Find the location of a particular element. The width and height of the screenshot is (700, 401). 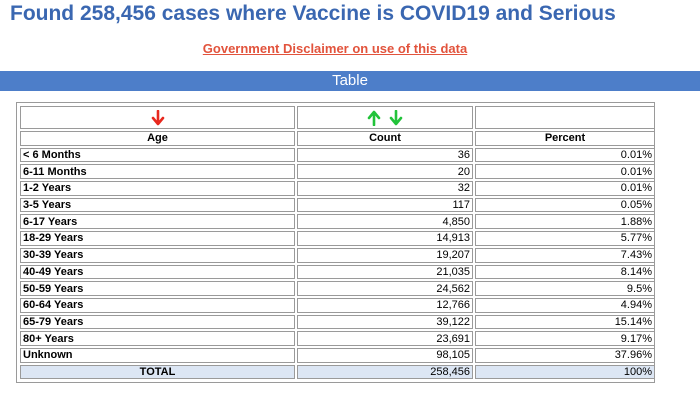

percent-cell: 15.14% is located at coordinates (565, 322).